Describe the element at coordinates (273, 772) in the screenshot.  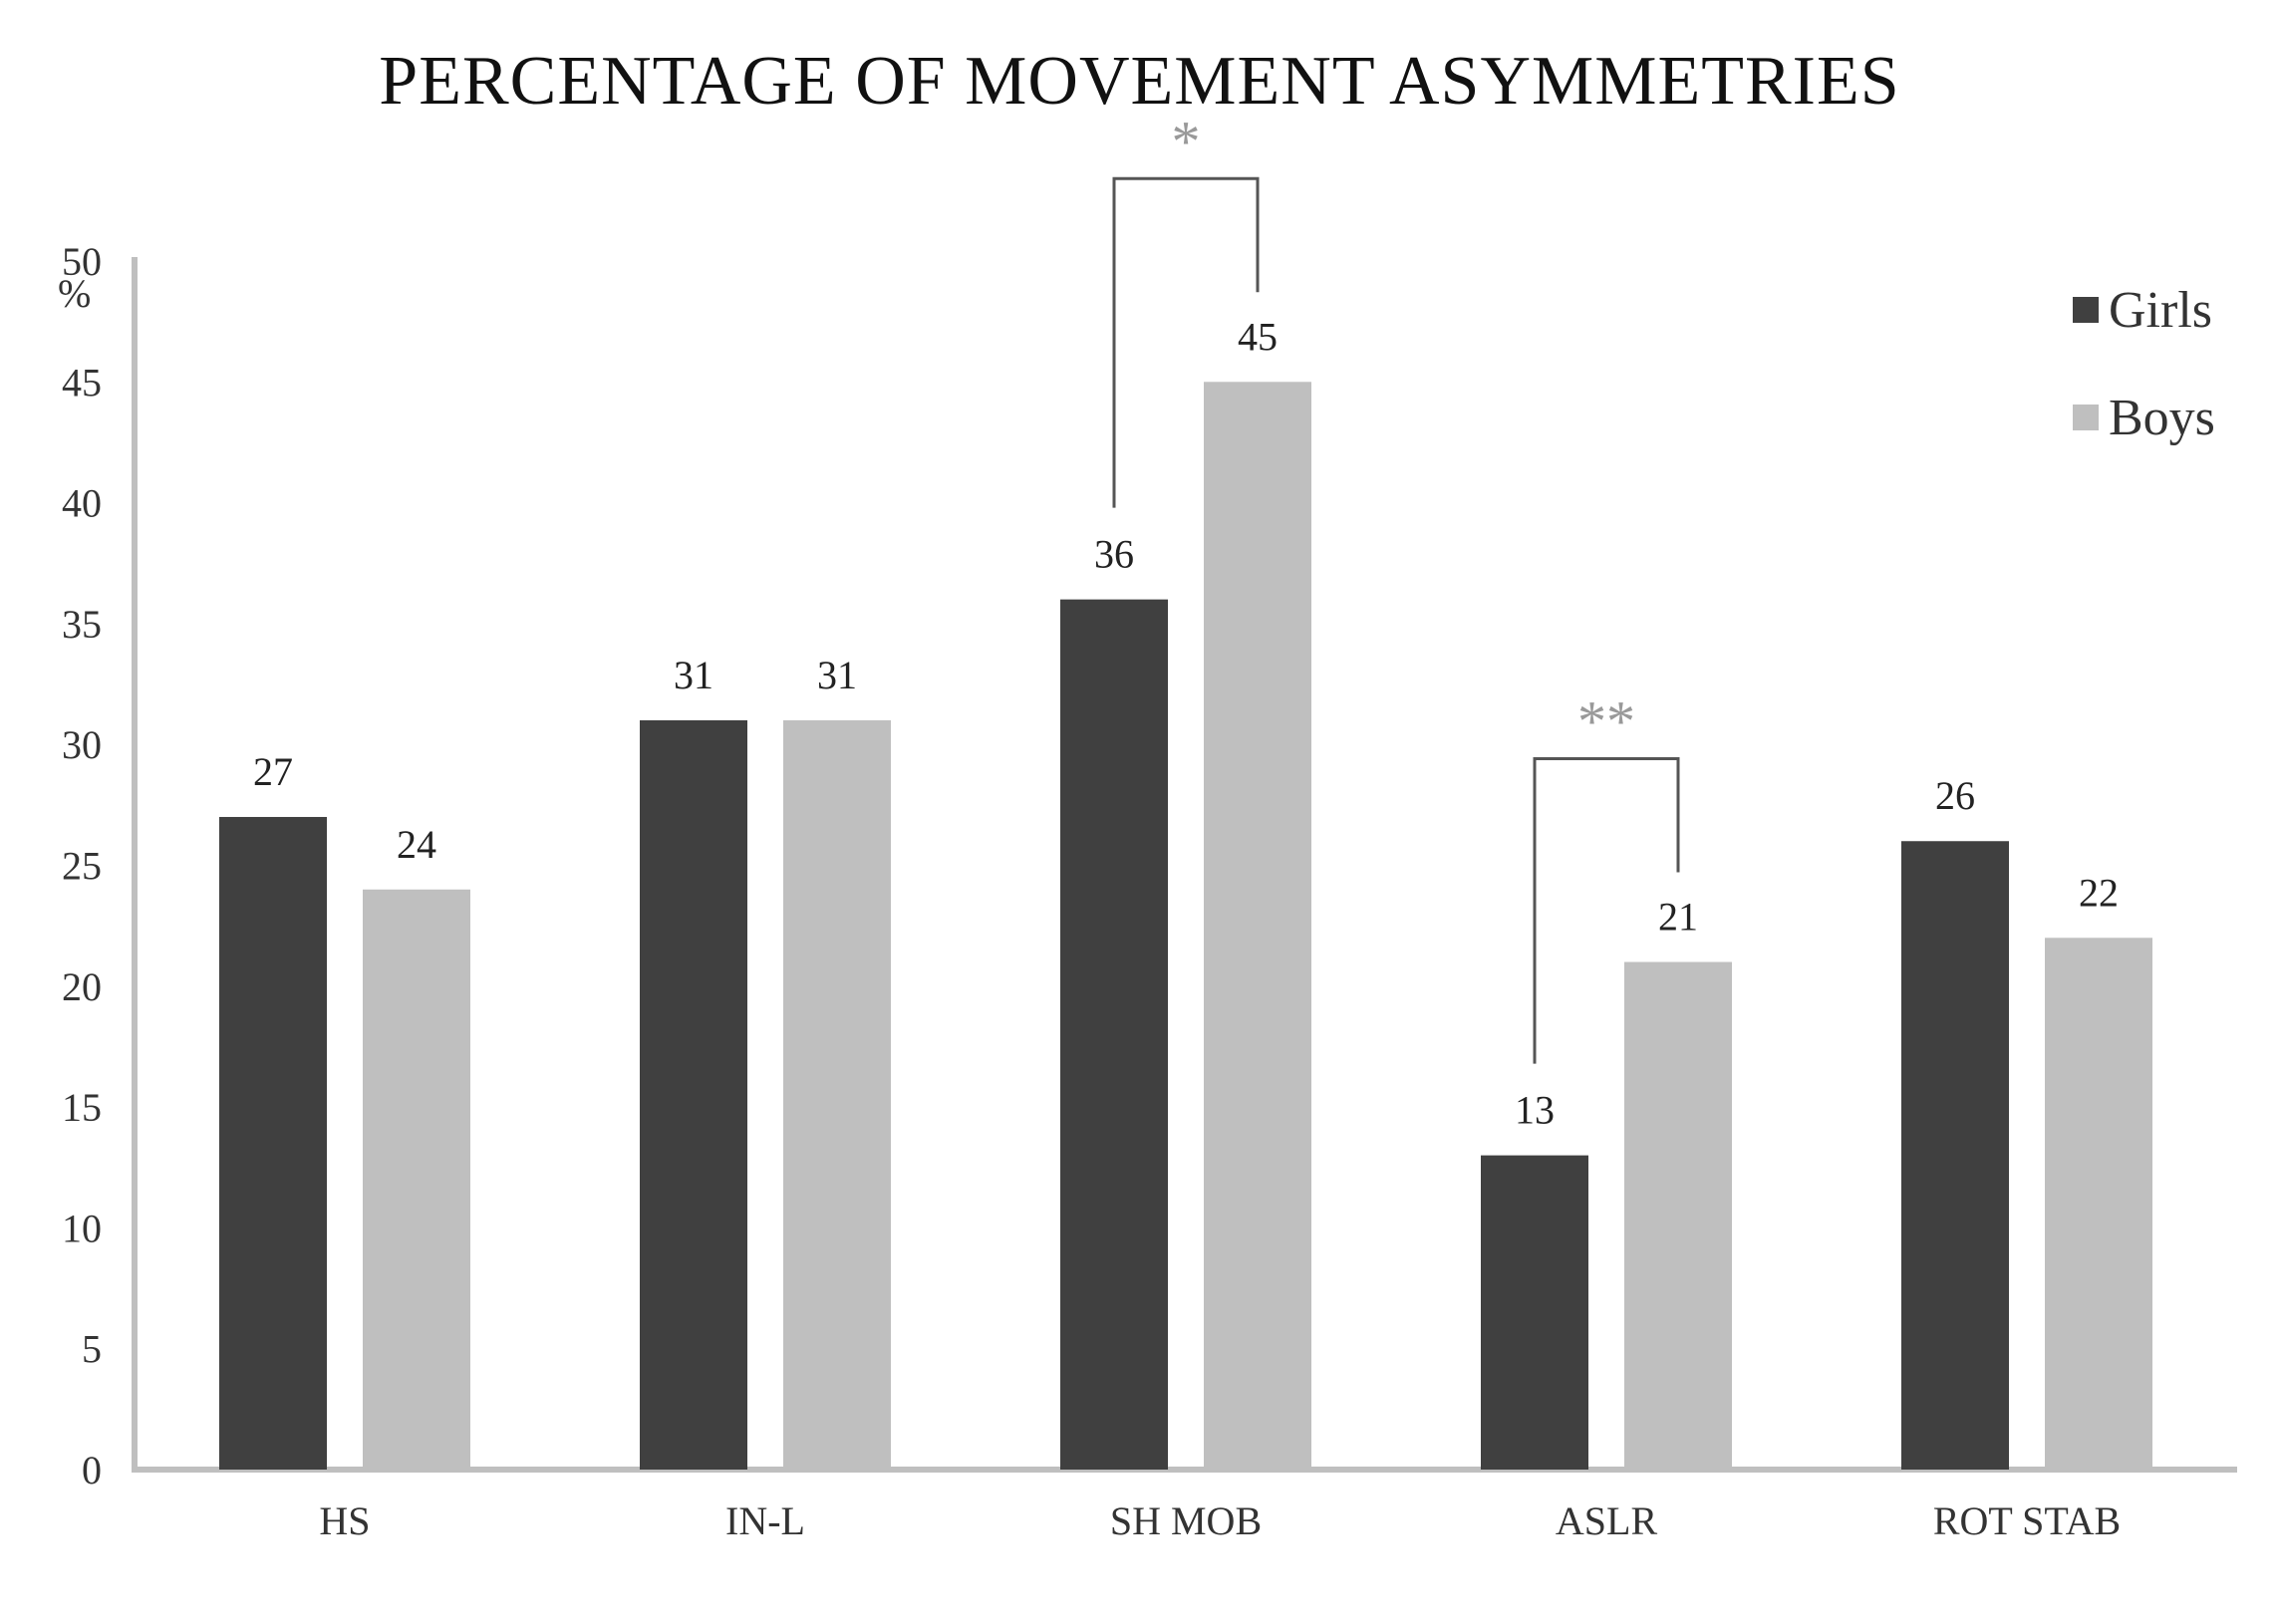
I see `data-label: 27` at that location.